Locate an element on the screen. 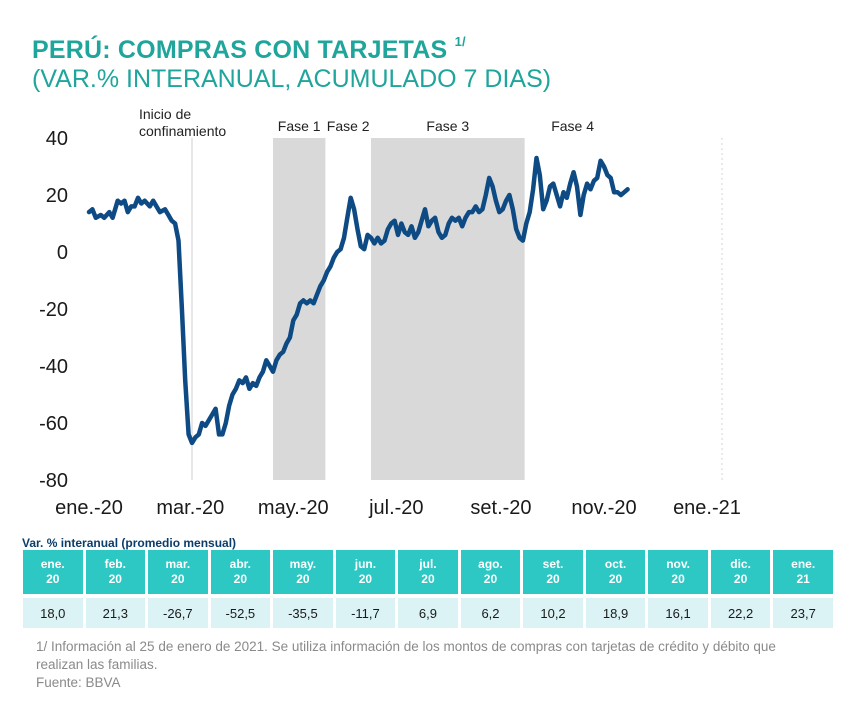 The height and width of the screenshot is (720, 846). chart-title-text: PERÚ: COMPRAS CON TARJETAS is located at coordinates (240, 50).